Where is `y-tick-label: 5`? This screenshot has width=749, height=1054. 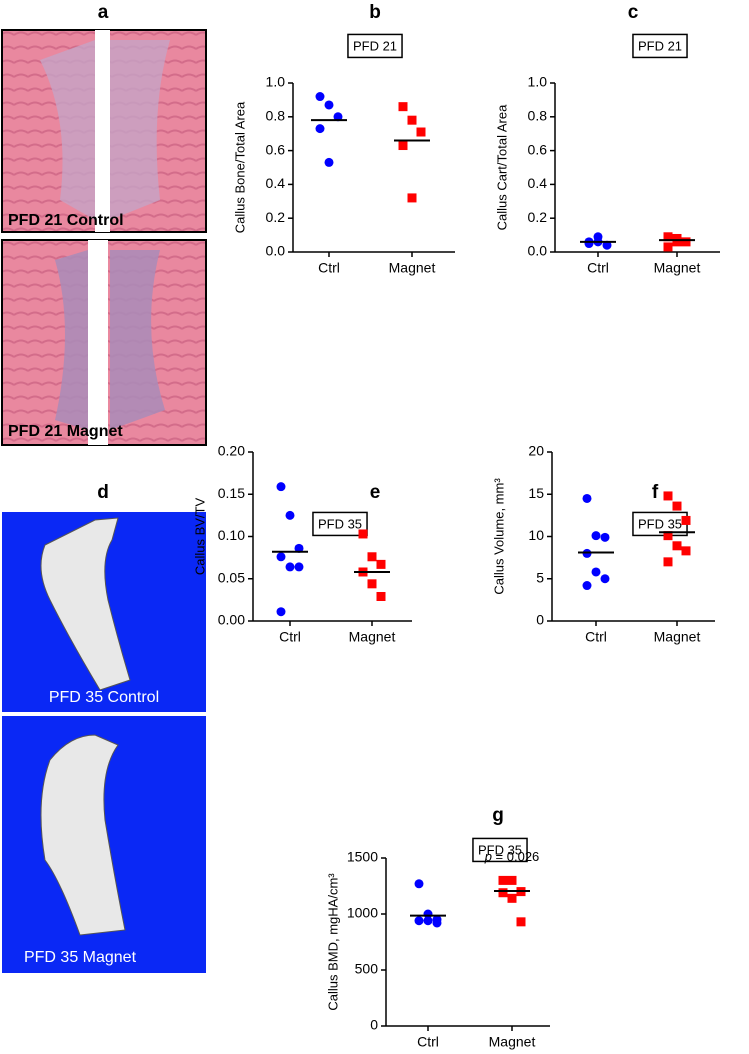
y-tick-label: 5 is located at coordinates (540, 577).